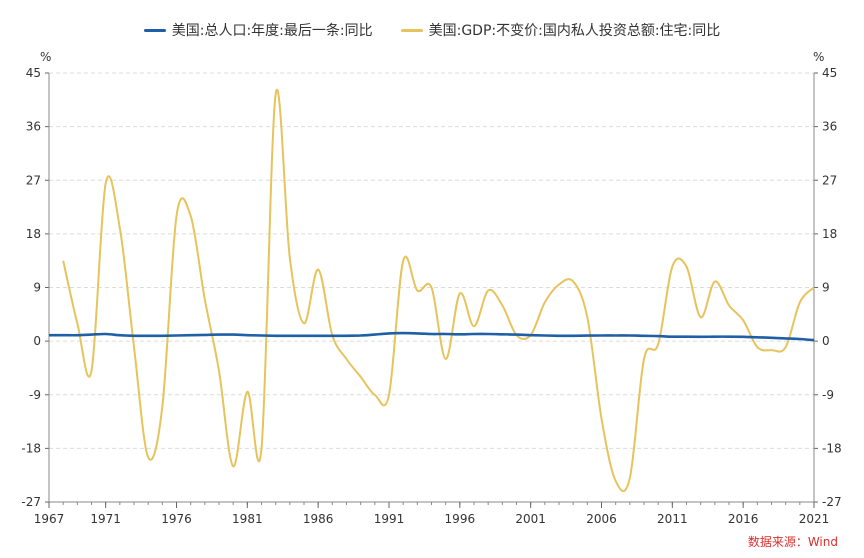  Describe the element at coordinates (37, 288) in the screenshot. I see `y-tick-label-left: 9` at that location.